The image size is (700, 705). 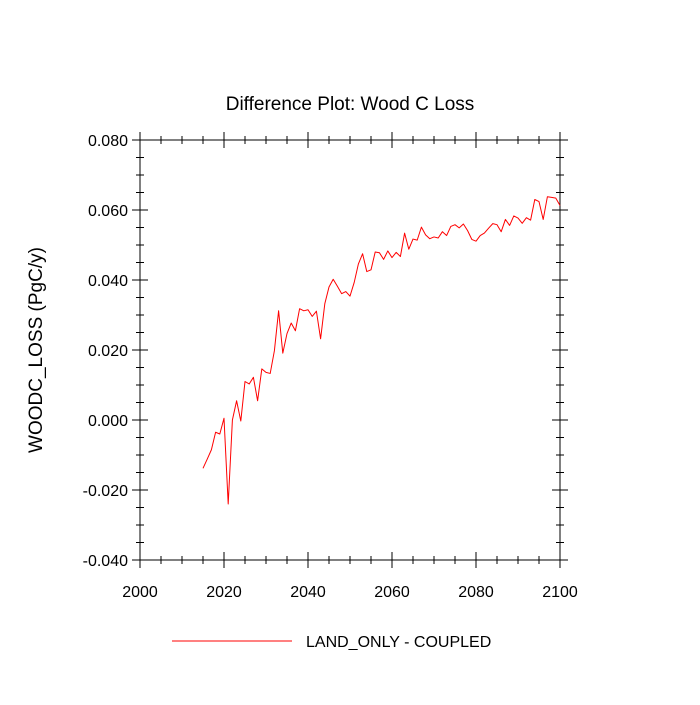 I want to click on x-tick-label: 2100, so click(x=560, y=592).